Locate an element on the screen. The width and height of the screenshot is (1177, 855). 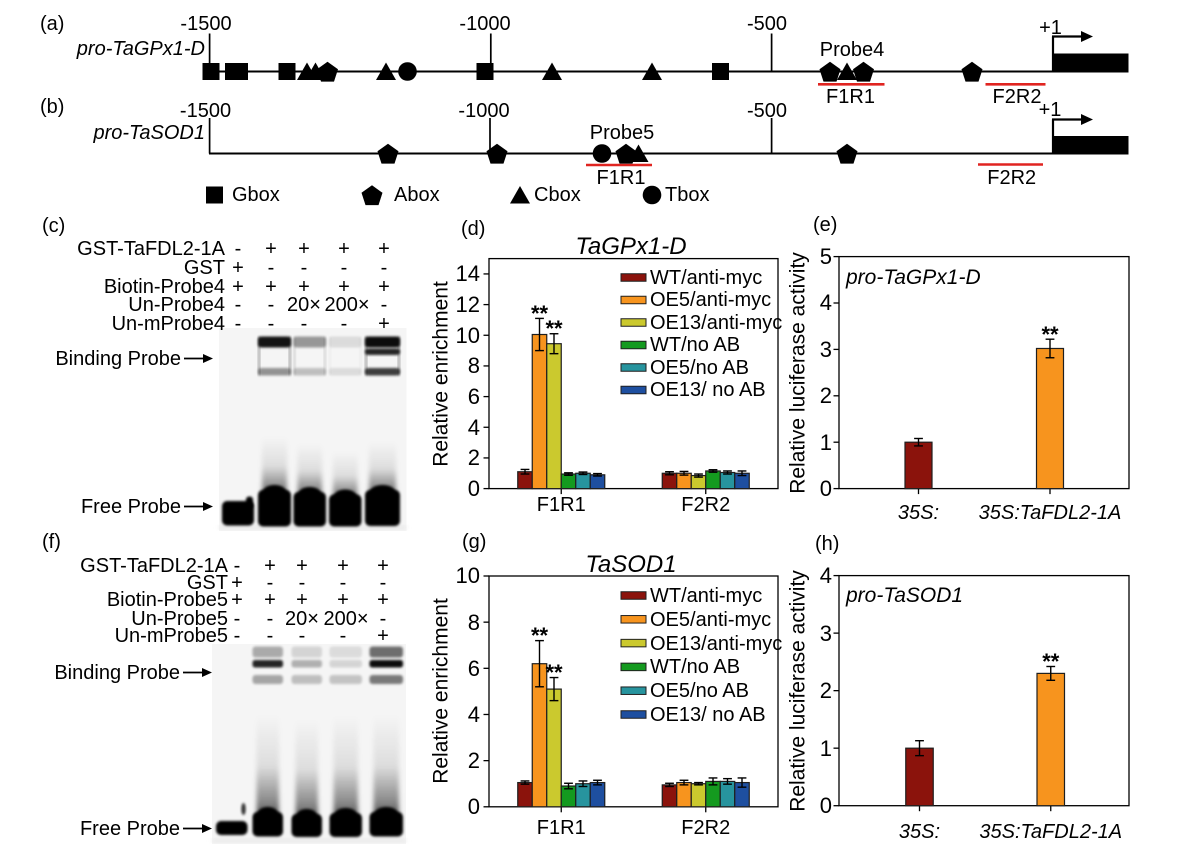
motif-legend-label-gbox: Gbox is located at coordinates (256, 195).